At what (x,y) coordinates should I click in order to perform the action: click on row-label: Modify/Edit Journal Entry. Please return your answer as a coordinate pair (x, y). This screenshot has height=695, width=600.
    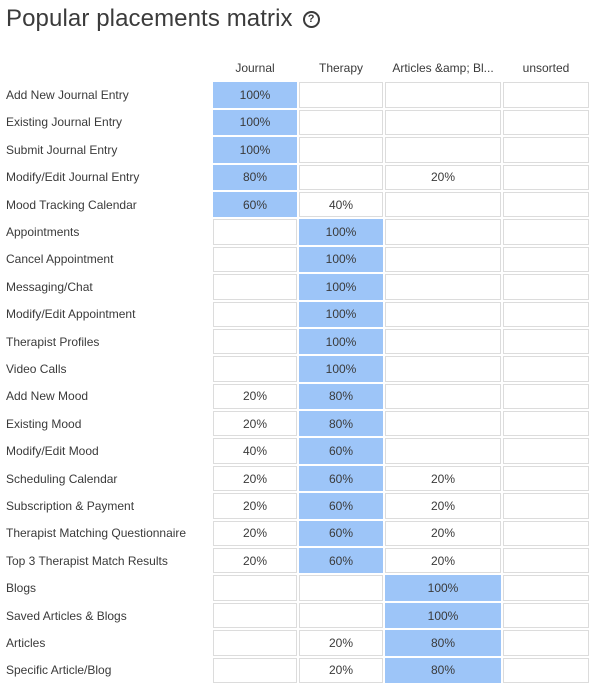
    Looking at the image, I should click on (73, 177).